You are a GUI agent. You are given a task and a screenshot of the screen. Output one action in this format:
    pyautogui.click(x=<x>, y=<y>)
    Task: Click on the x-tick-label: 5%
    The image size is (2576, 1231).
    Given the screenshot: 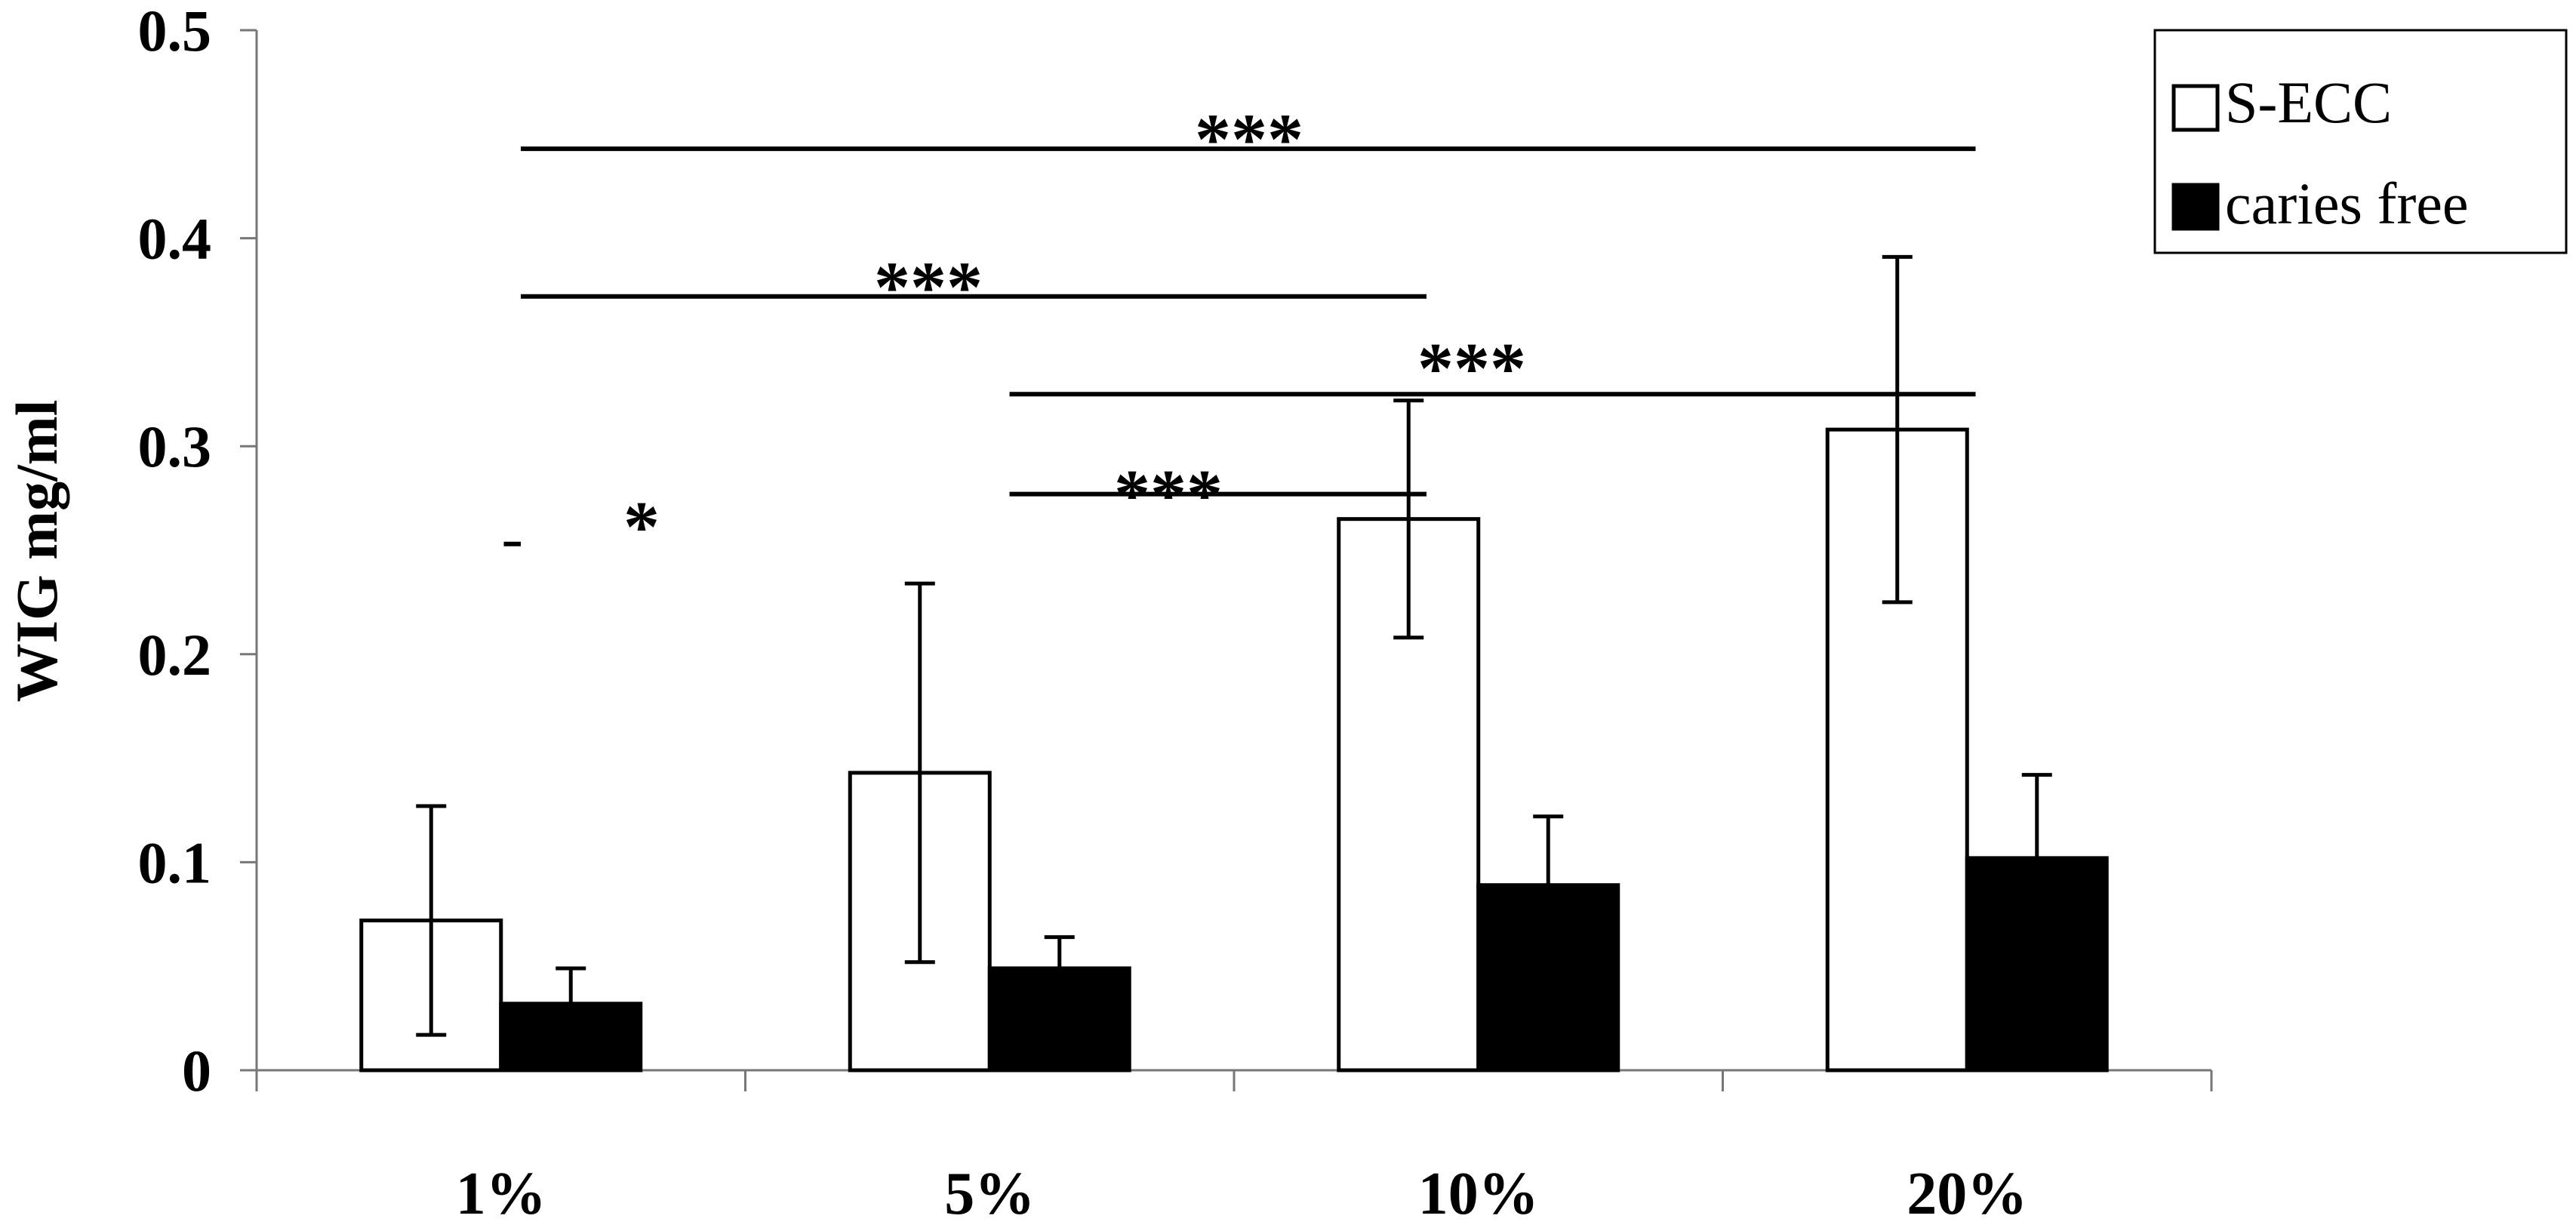 What is the action you would take?
    pyautogui.click(x=990, y=1194)
    